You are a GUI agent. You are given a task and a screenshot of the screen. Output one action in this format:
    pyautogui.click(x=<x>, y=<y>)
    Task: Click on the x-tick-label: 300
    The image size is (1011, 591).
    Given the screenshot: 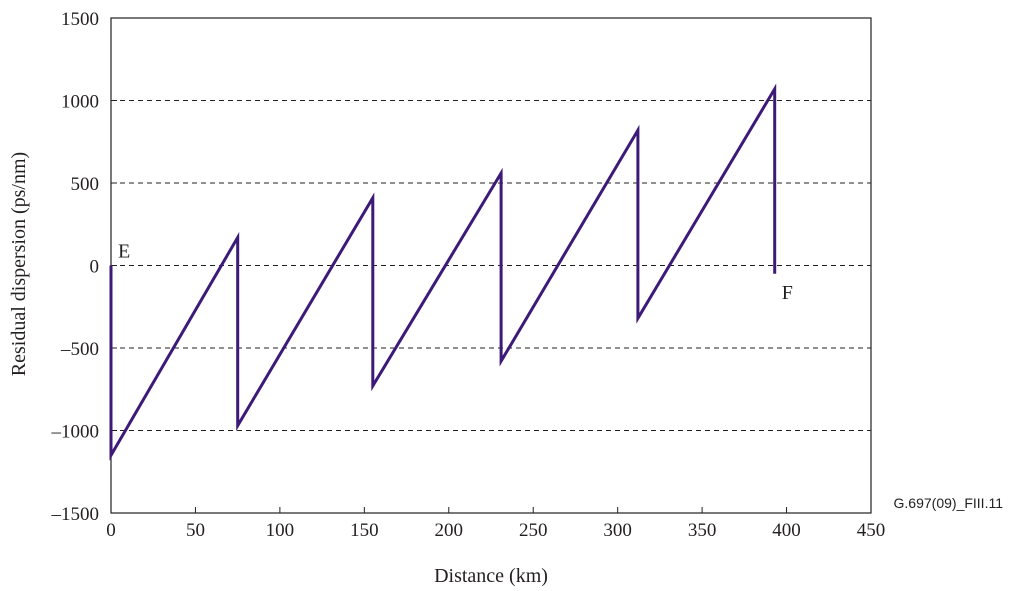 What is the action you would take?
    pyautogui.click(x=617, y=530)
    